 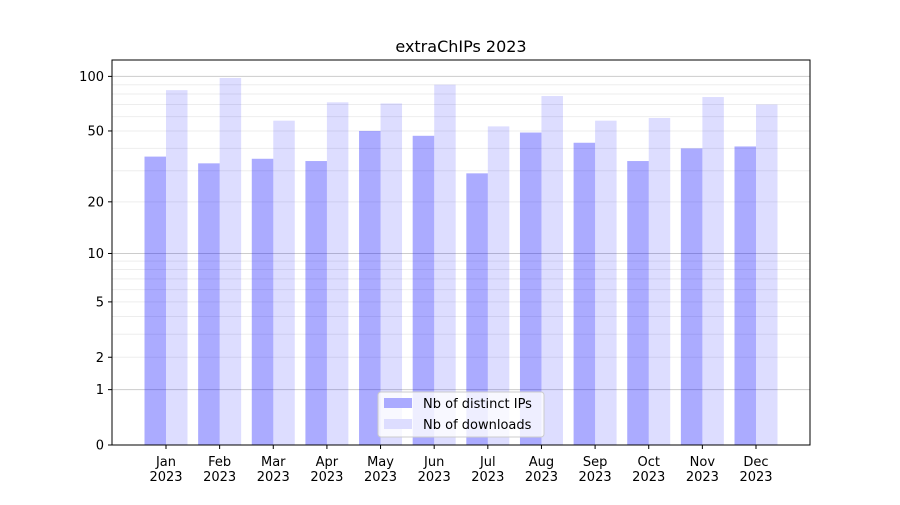 I want to click on legend: Nb of distinct IPs Nb of downloads, so click(x=461, y=414).